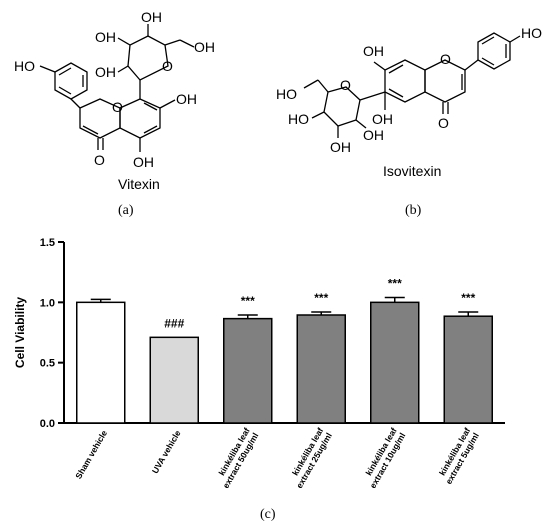  I want to click on isovitexin-atom-labels: OH HO O HO O HO OH OH OH O, so click(409, 90).